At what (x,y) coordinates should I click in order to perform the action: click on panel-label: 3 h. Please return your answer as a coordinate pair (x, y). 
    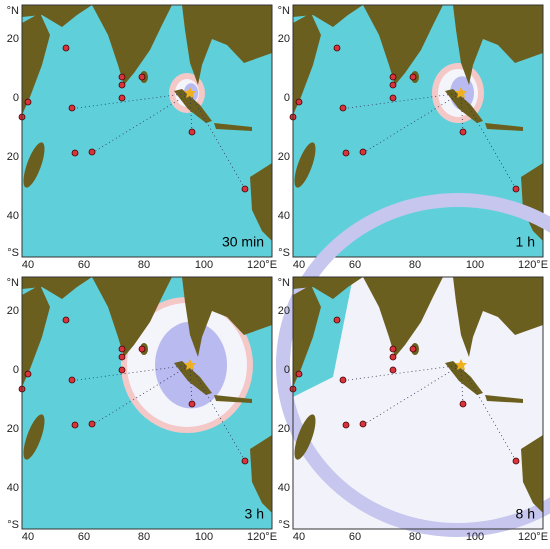
    Looking at the image, I should click on (254, 514).